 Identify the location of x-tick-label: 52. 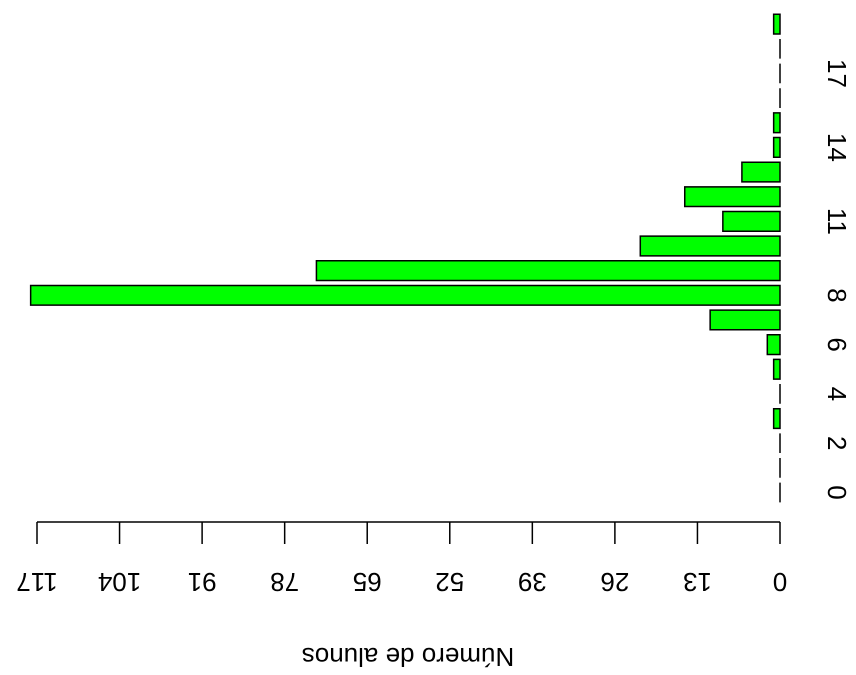
(449, 582).